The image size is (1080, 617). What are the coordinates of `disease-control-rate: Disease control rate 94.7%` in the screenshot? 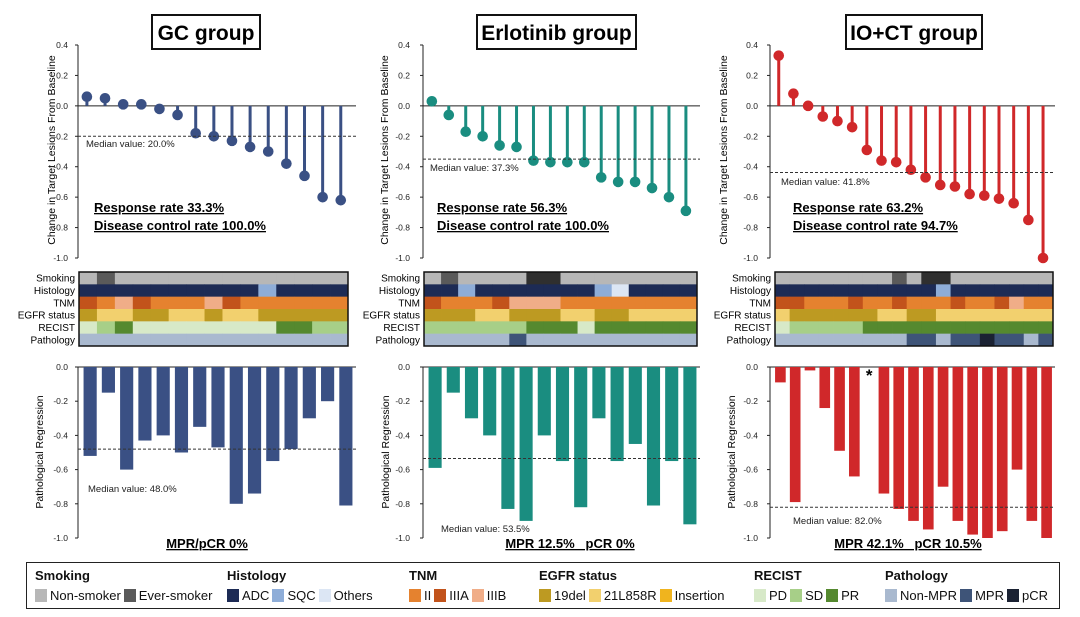 It's located at (875, 225).